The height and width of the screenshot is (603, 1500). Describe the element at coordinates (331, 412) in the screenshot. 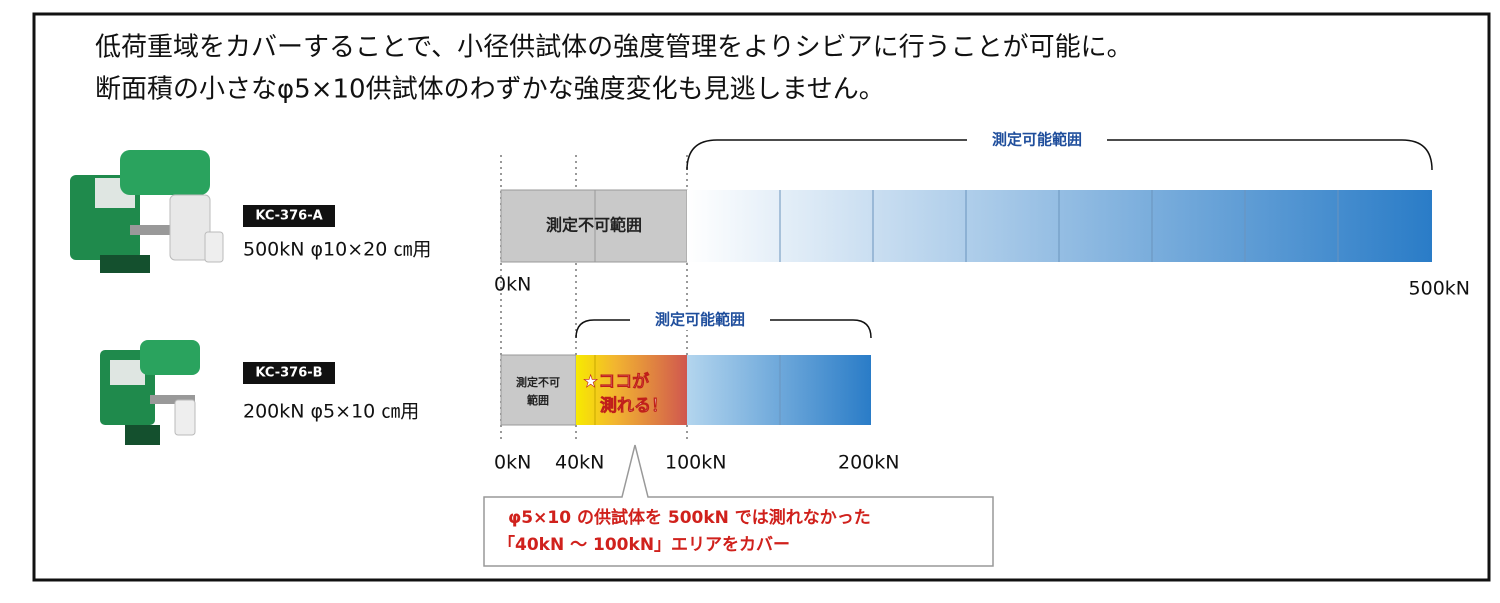

I see `model-spec: 200kN φ5×10 ㎝用` at that location.